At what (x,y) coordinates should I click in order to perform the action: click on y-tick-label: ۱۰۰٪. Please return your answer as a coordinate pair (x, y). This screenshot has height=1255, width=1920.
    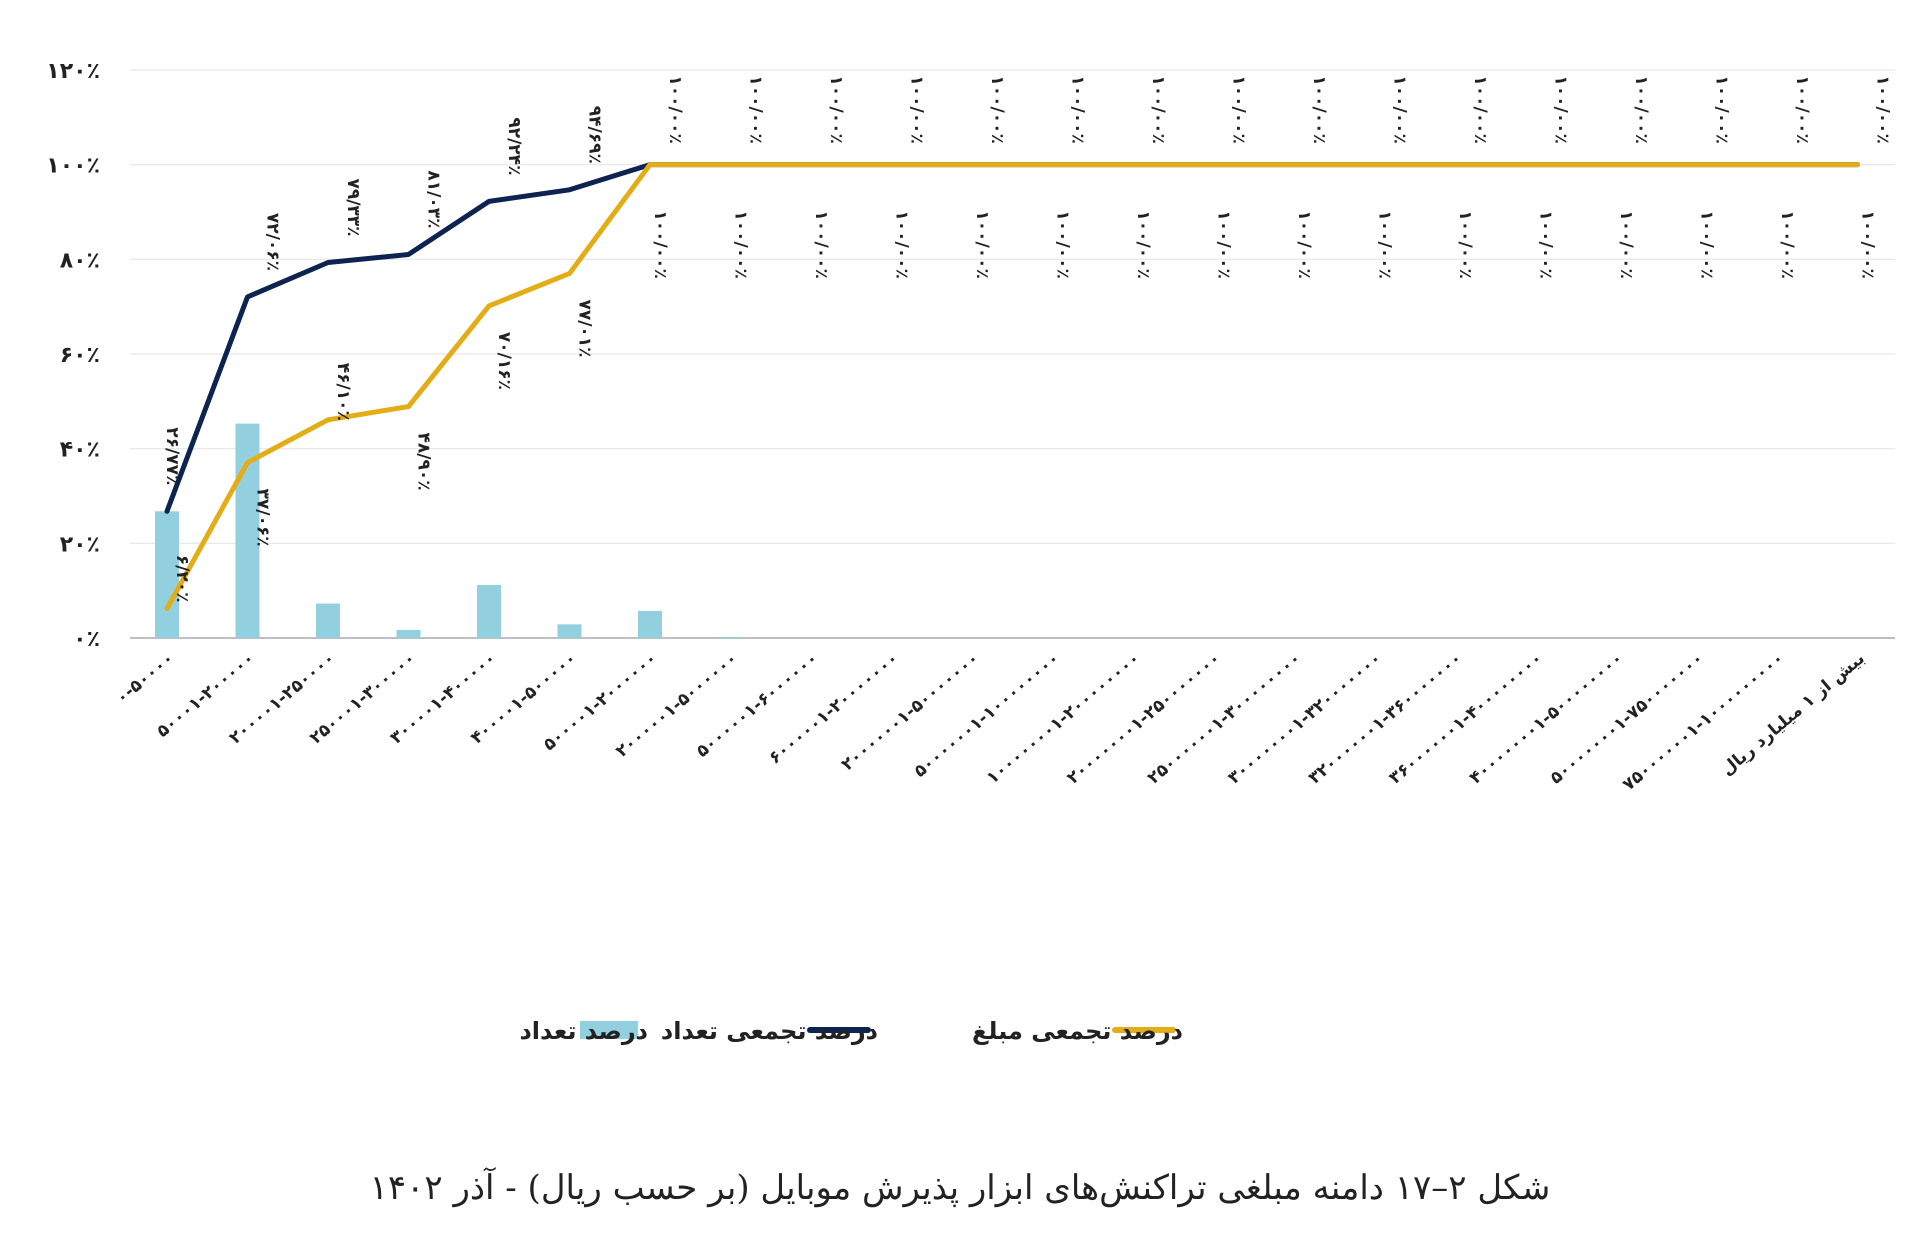
    Looking at the image, I should click on (73, 166).